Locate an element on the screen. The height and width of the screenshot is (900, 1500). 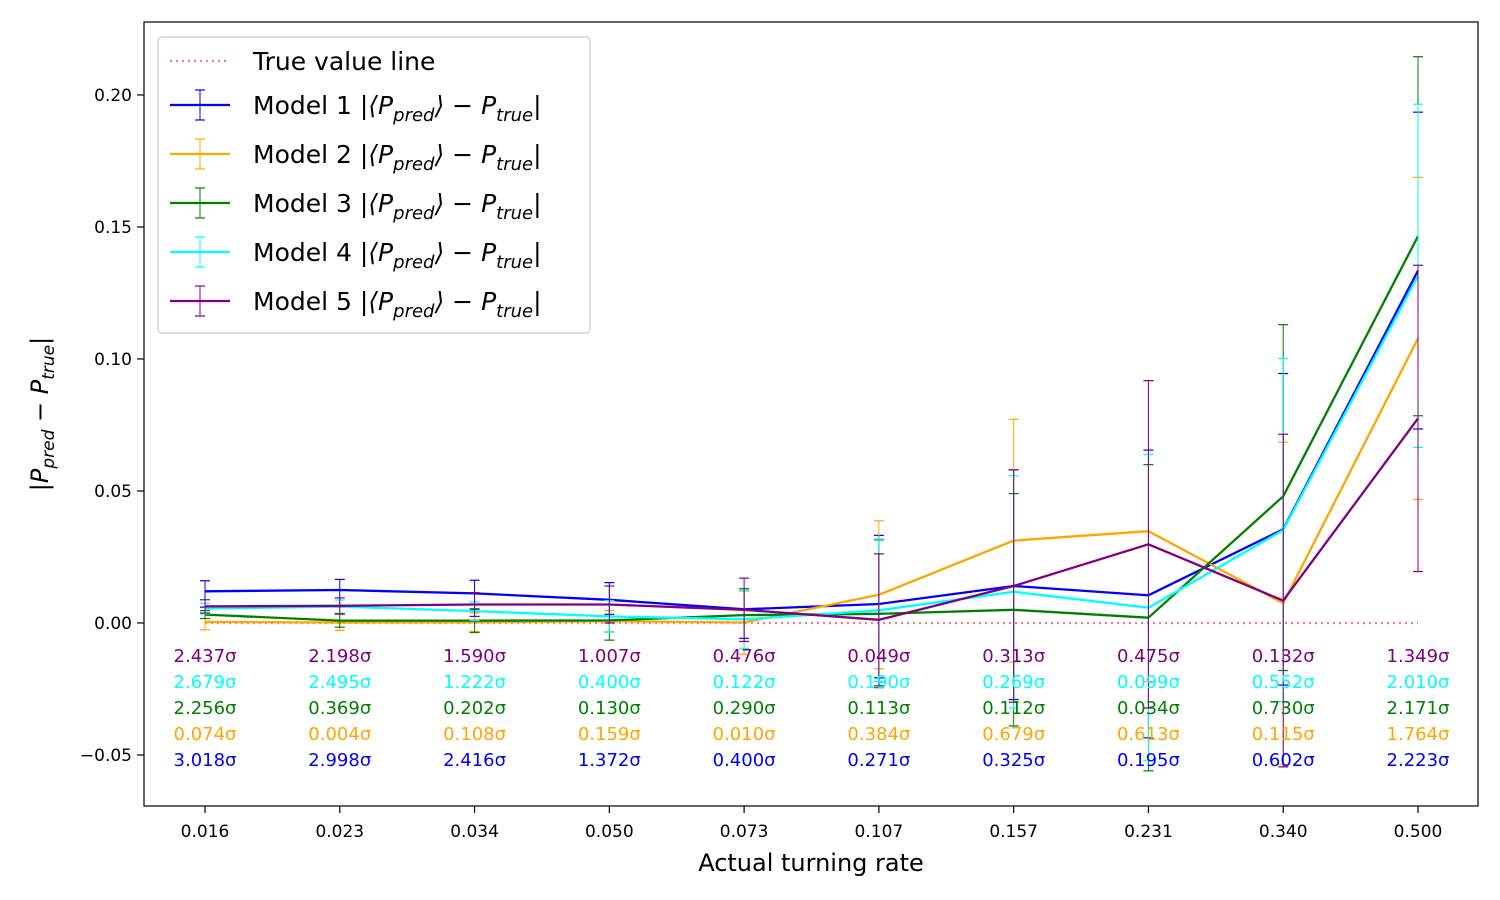
model-3-sigma-label: 2.171σ is located at coordinates (1418, 708).